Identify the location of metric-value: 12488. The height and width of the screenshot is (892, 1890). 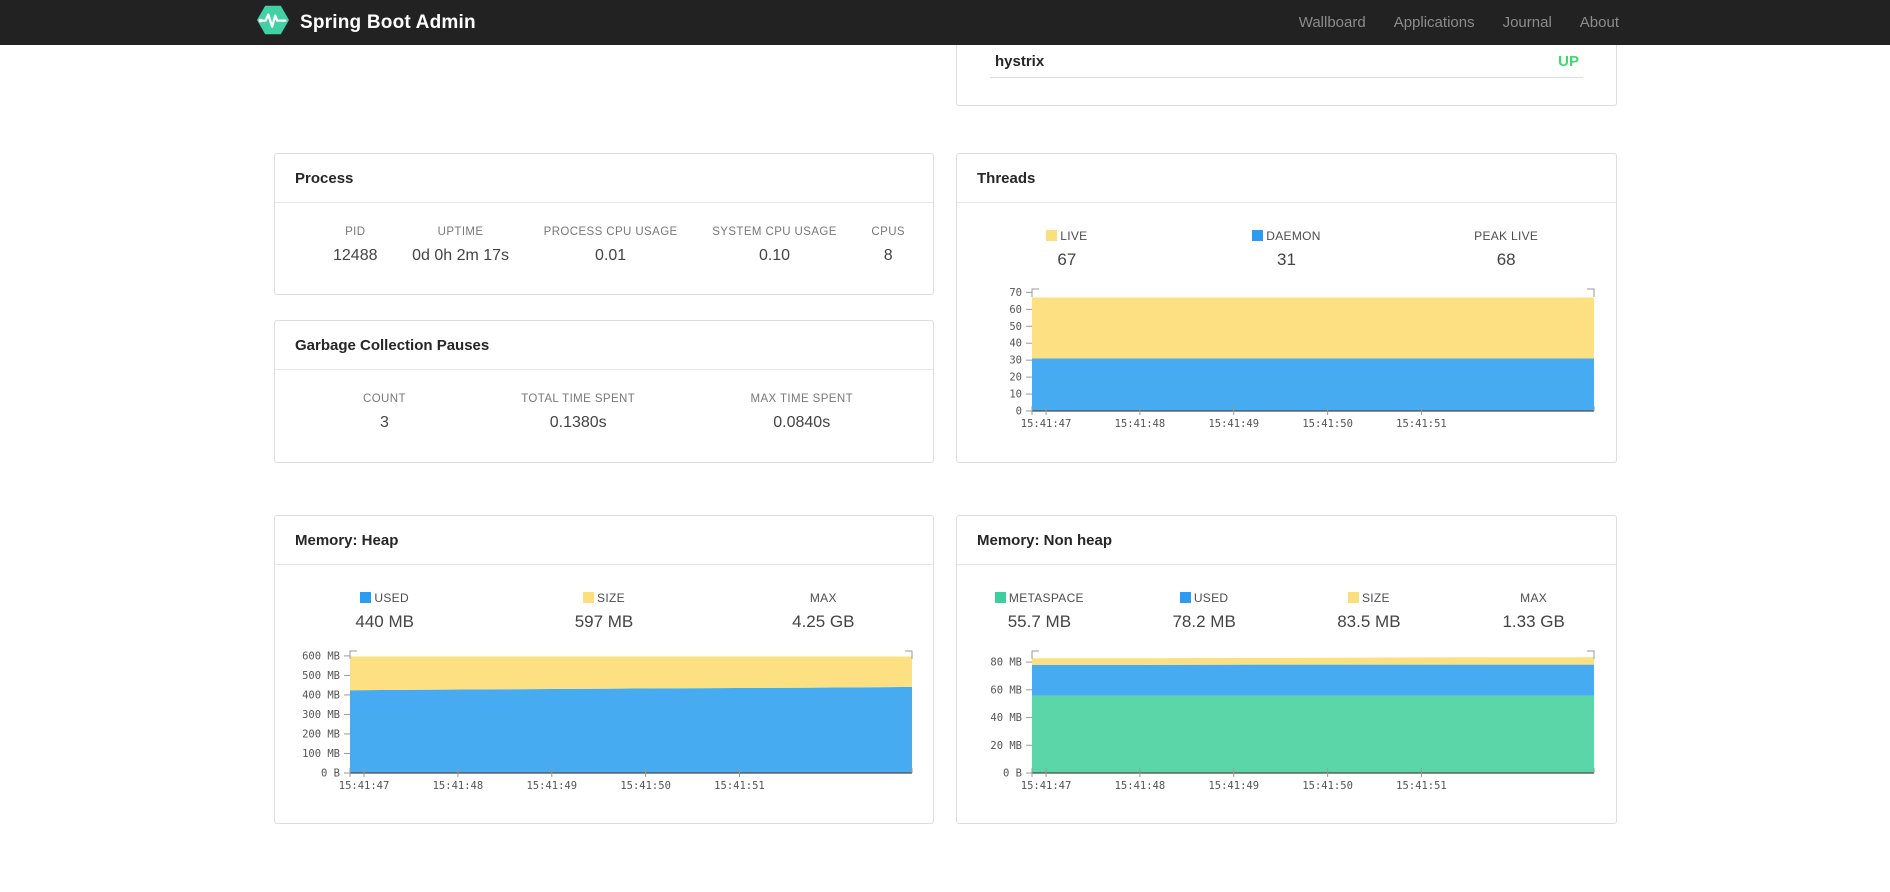
(355, 255).